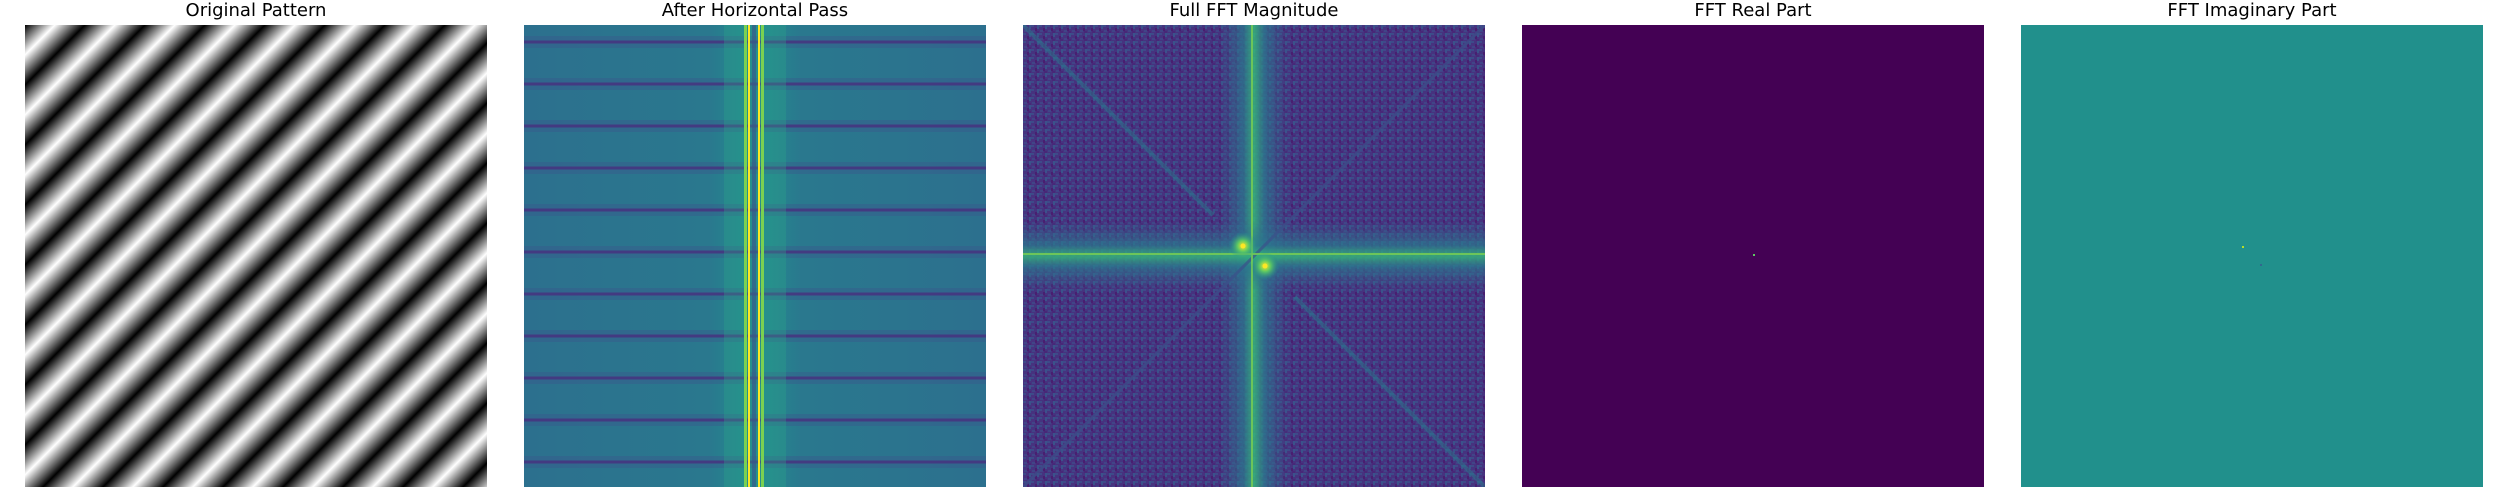 This screenshot has height=500, width=2500. What do you see at coordinates (1753, 10) in the screenshot?
I see `panel-title: FFT Real Part` at bounding box center [1753, 10].